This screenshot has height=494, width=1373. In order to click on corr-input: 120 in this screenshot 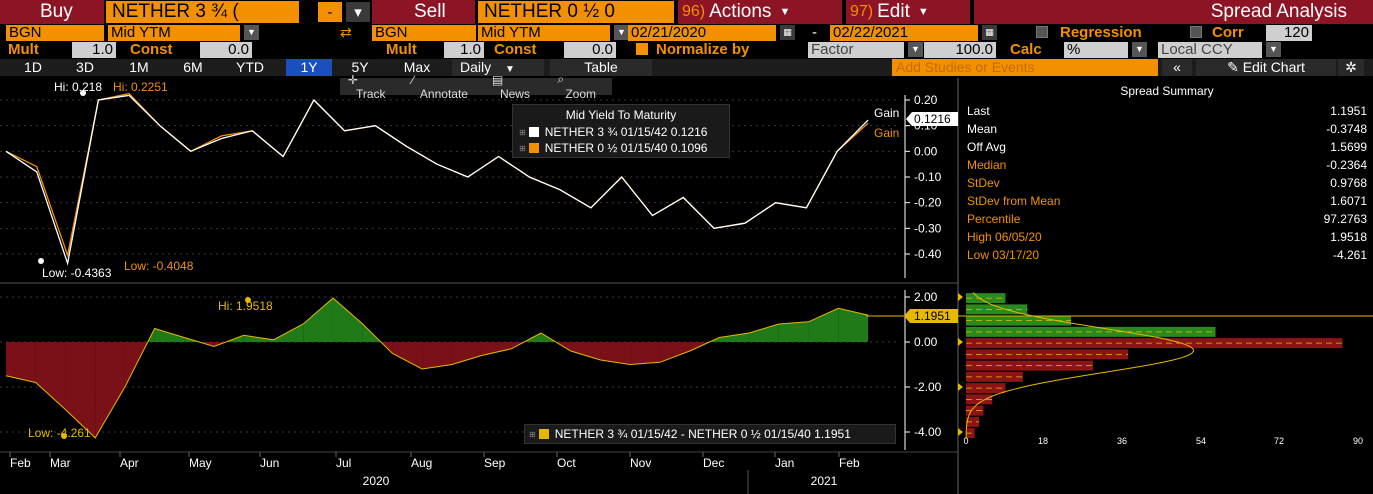, I will do `click(1289, 32)`.